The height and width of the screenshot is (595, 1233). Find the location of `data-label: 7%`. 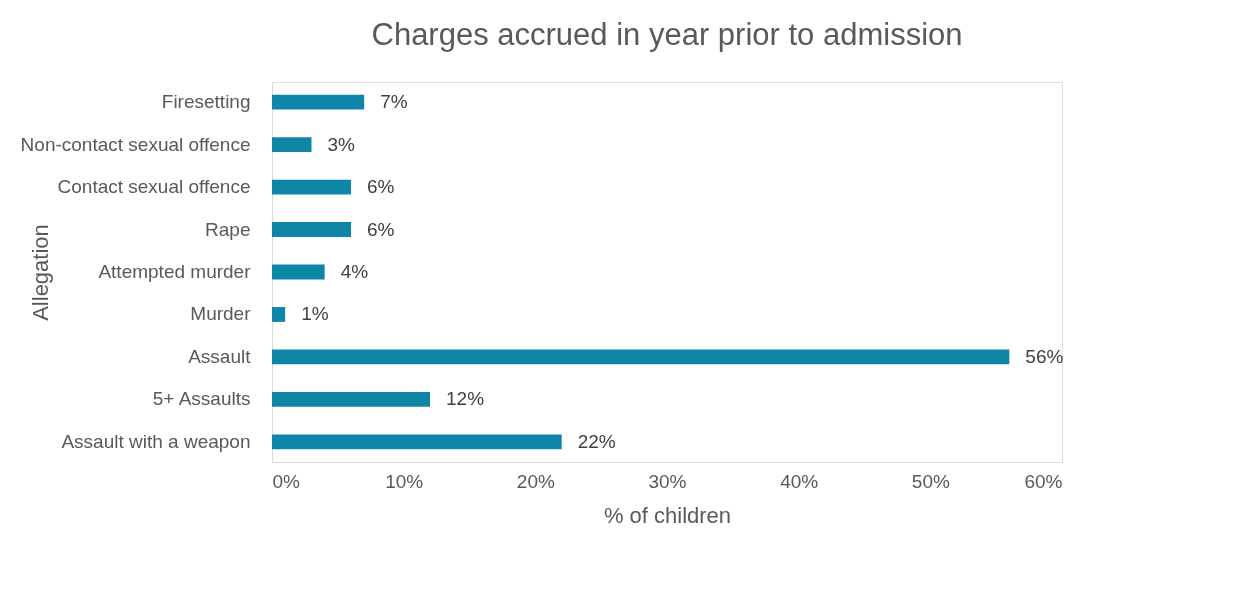

data-label: 7% is located at coordinates (394, 102).